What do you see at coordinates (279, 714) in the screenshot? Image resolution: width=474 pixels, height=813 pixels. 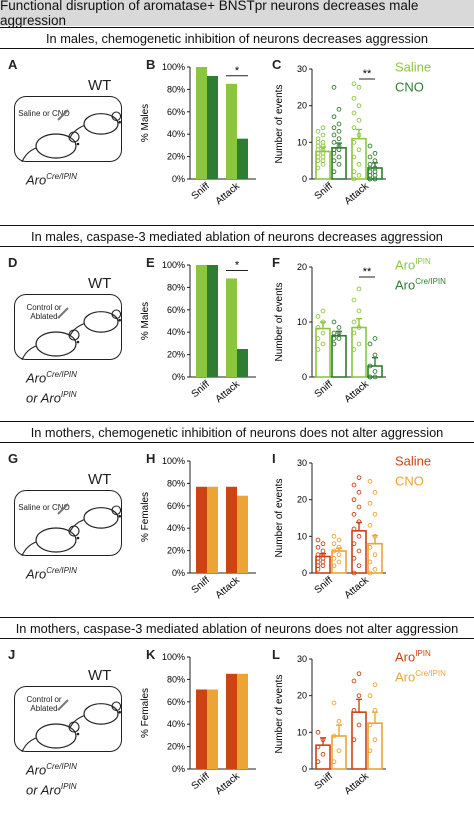 I see `y-axis-label: Number of events` at bounding box center [279, 714].